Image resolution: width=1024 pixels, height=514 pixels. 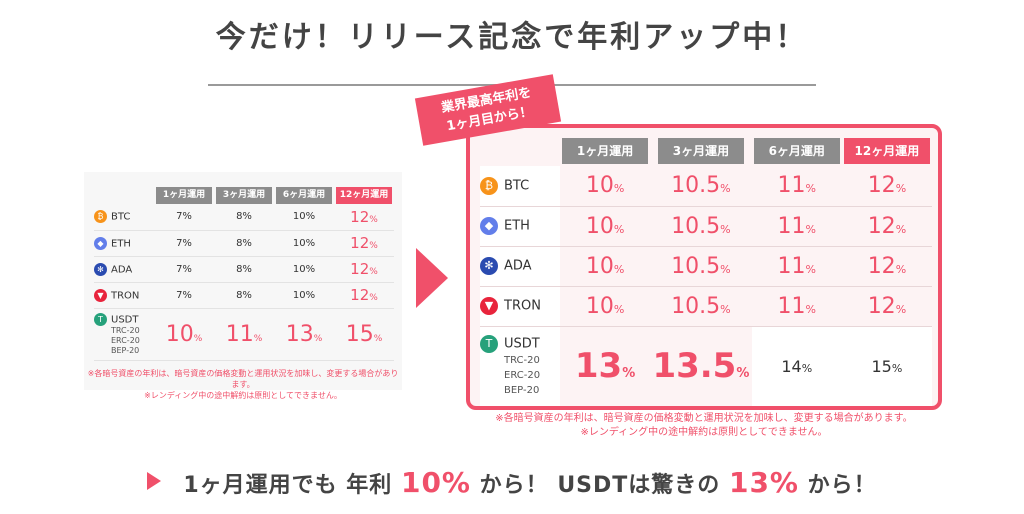 What do you see at coordinates (887, 151) in the screenshot?
I see `new-header-12m: 12ヶ月運用` at bounding box center [887, 151].